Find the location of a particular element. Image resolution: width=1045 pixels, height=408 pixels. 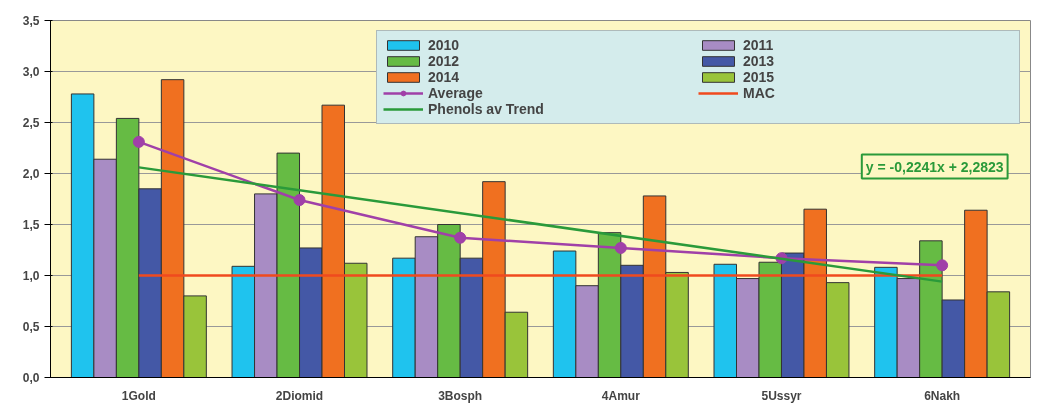

y-tick-label: 2,0 is located at coordinates (31, 174).